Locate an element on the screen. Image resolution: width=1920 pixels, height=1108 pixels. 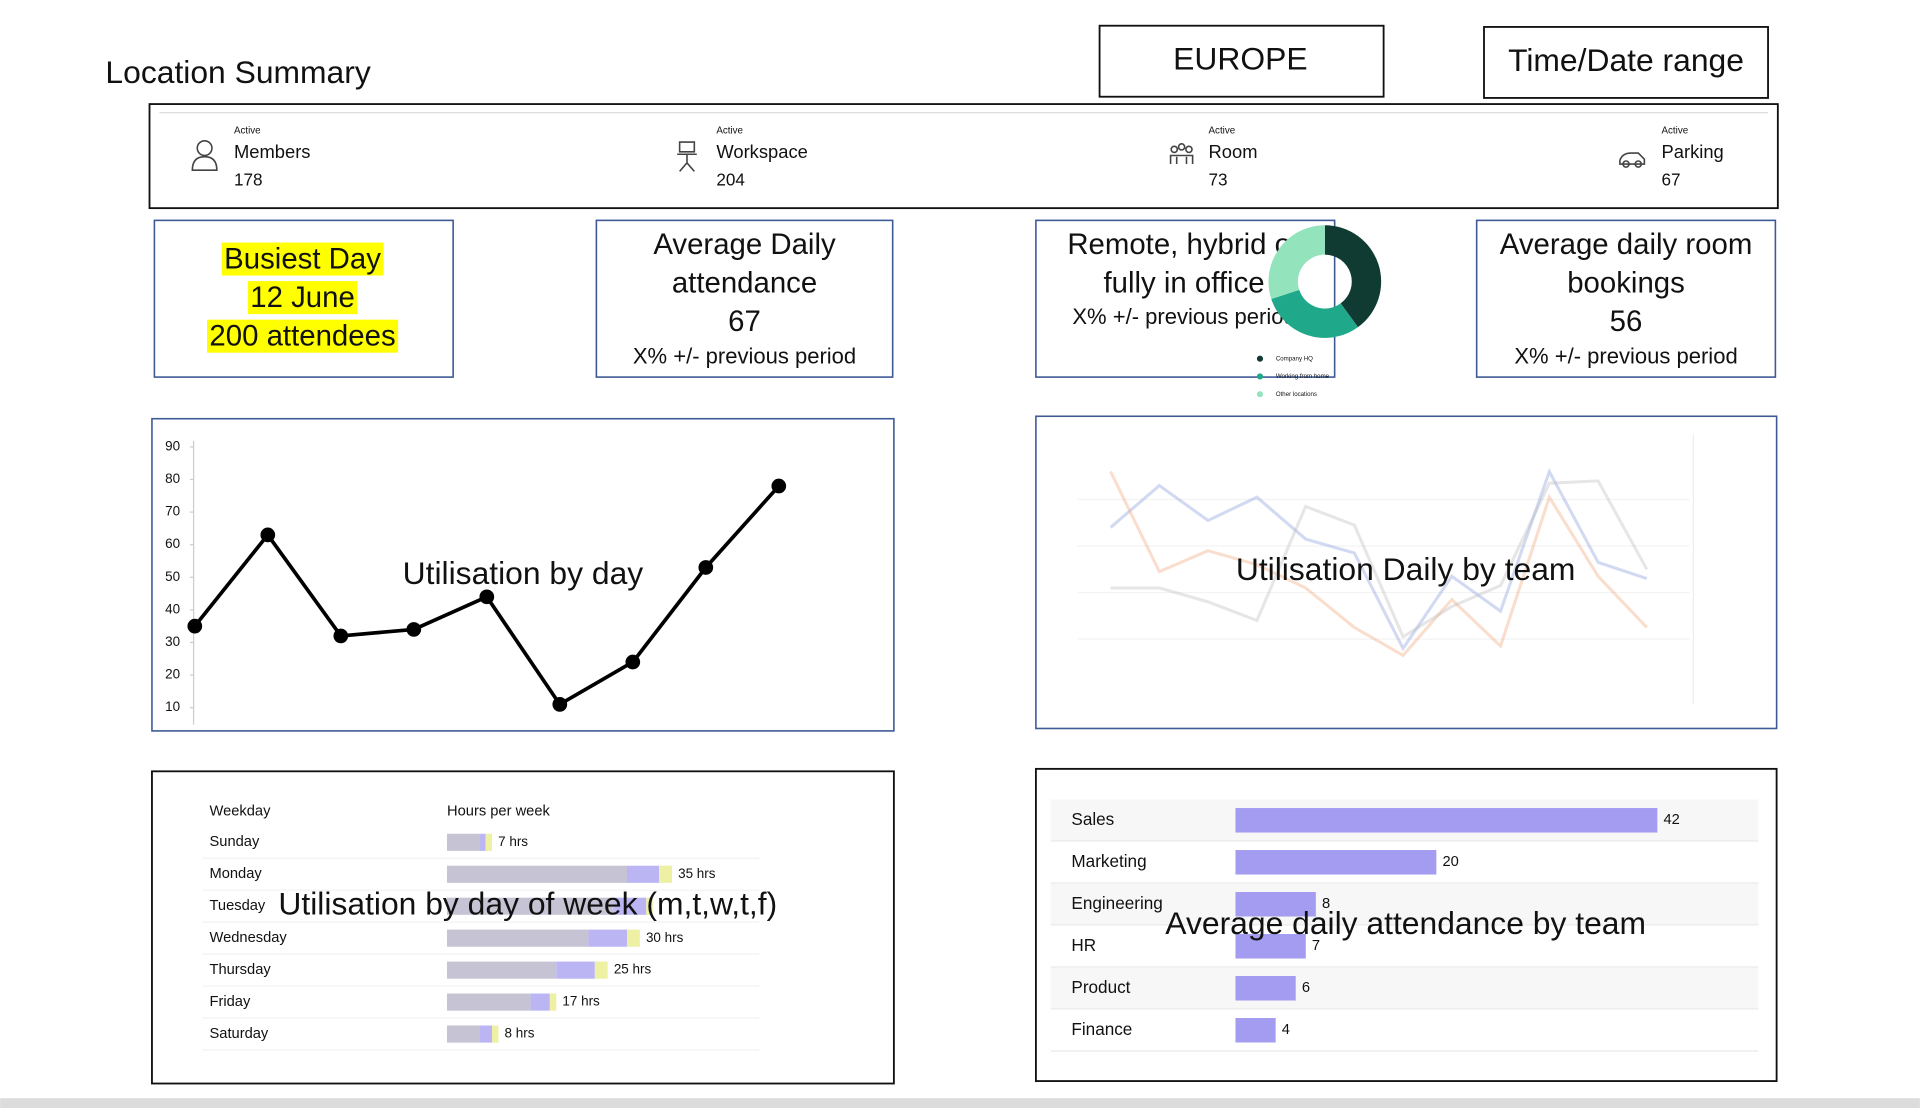
card-title: Remote, hybrid or is located at coordinates (1184, 244).